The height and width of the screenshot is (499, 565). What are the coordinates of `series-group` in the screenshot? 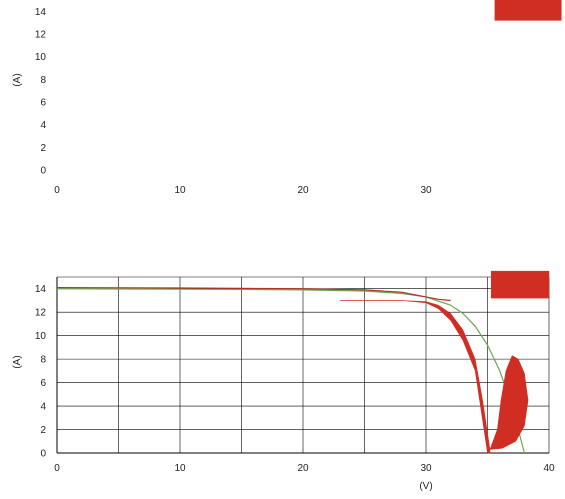 It's located at (528, 10).